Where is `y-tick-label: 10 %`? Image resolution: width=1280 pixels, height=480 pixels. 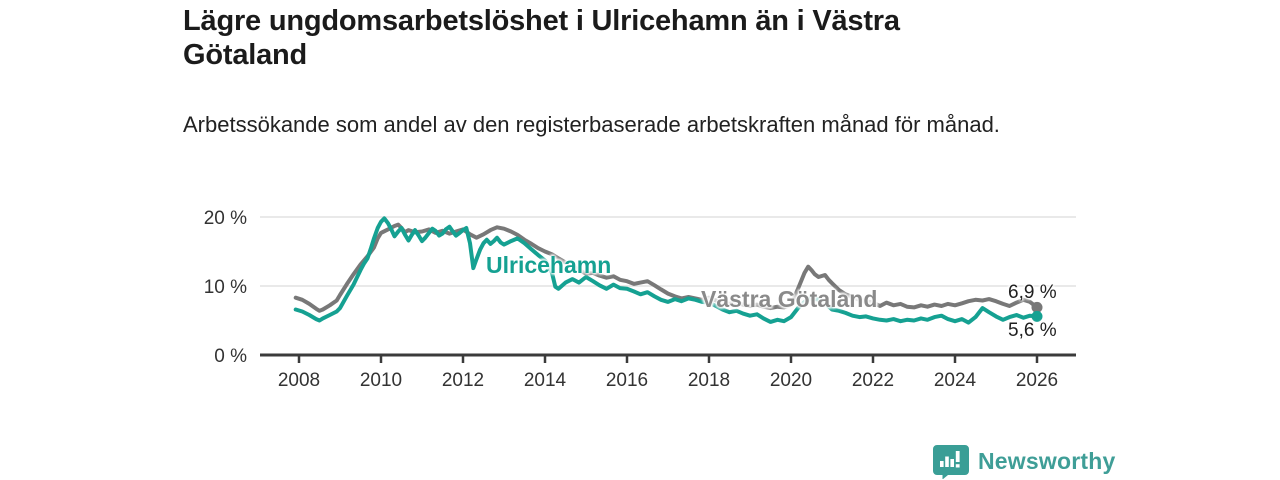
y-tick-label: 10 % is located at coordinates (225, 287).